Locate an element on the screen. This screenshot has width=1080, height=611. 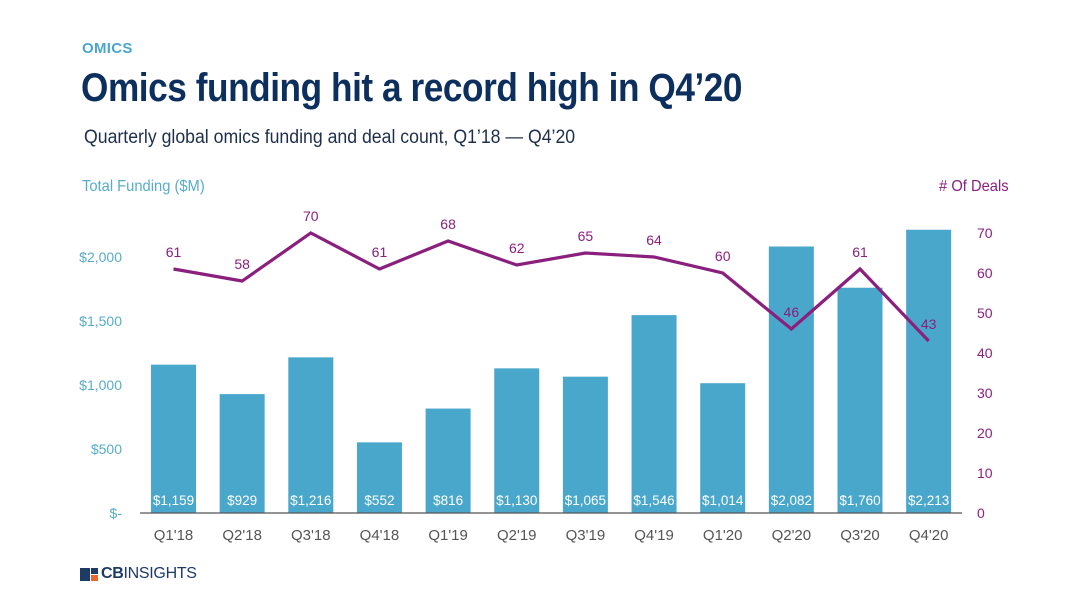
funding-bar-label: $1,159 is located at coordinates (173, 500).